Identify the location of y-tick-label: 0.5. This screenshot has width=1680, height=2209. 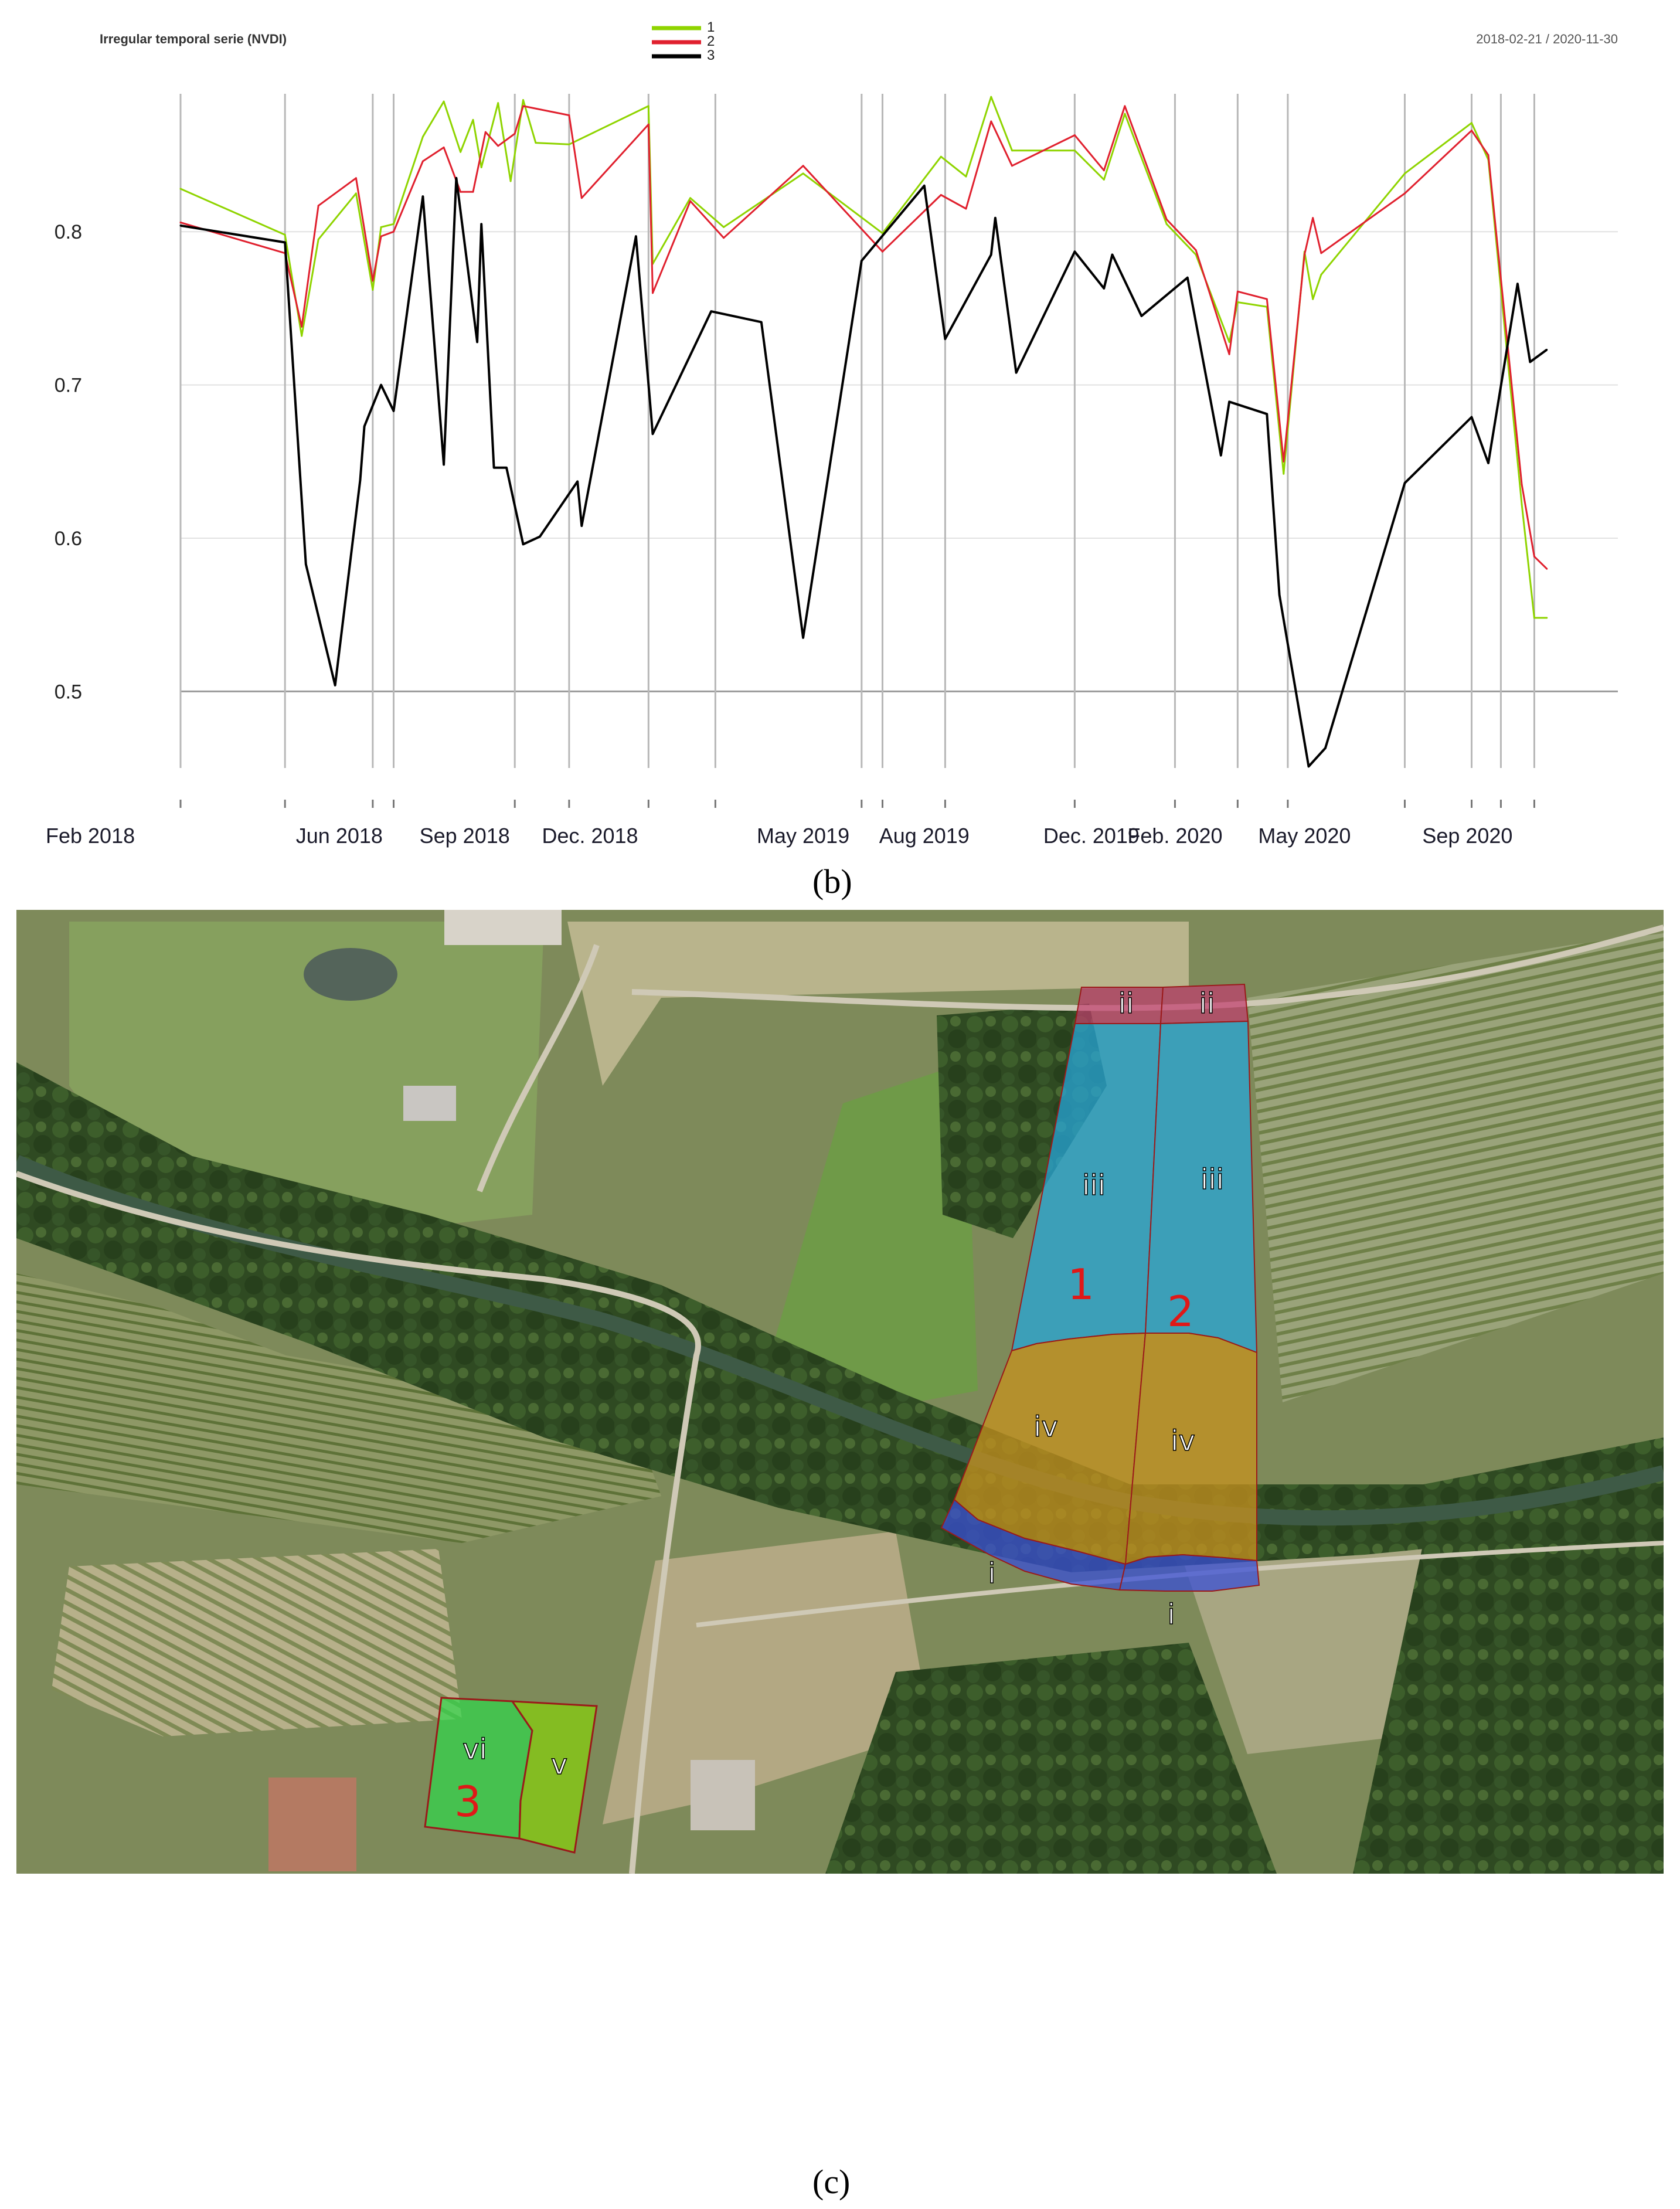
(68, 692).